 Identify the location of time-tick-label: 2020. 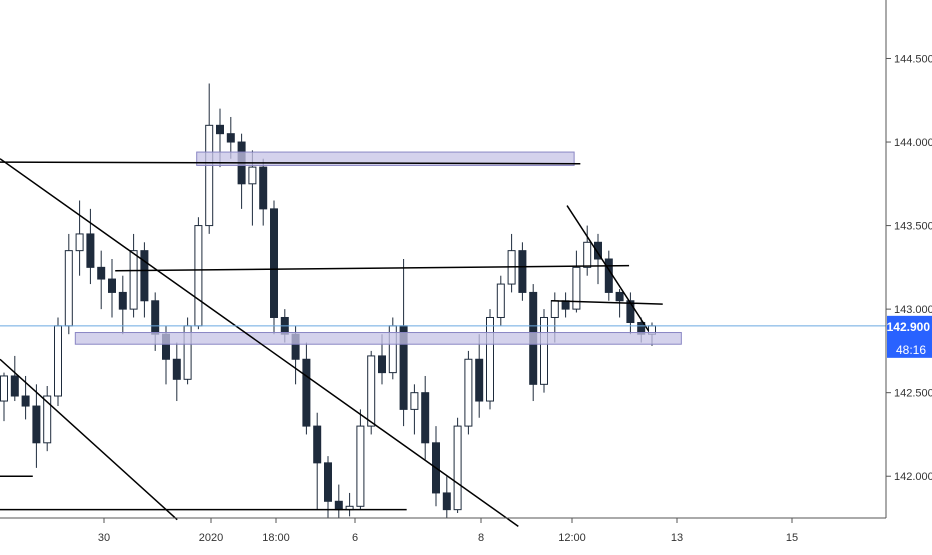
(211, 538).